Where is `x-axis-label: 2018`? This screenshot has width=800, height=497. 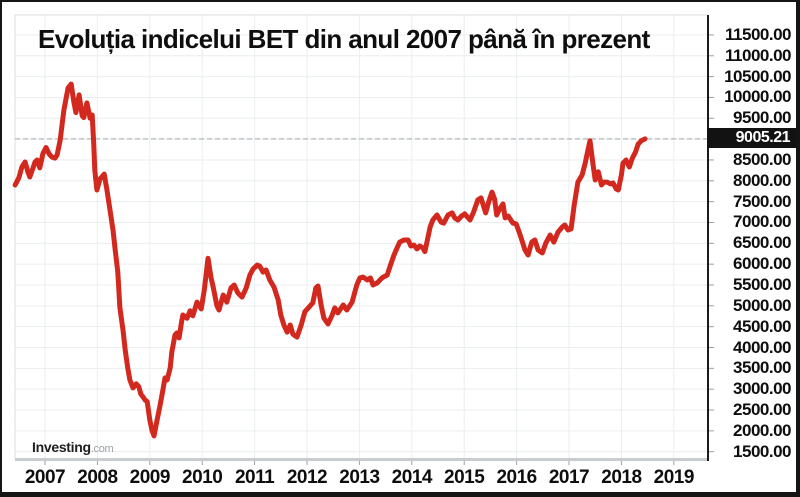
x-axis-label: 2018 is located at coordinates (621, 477).